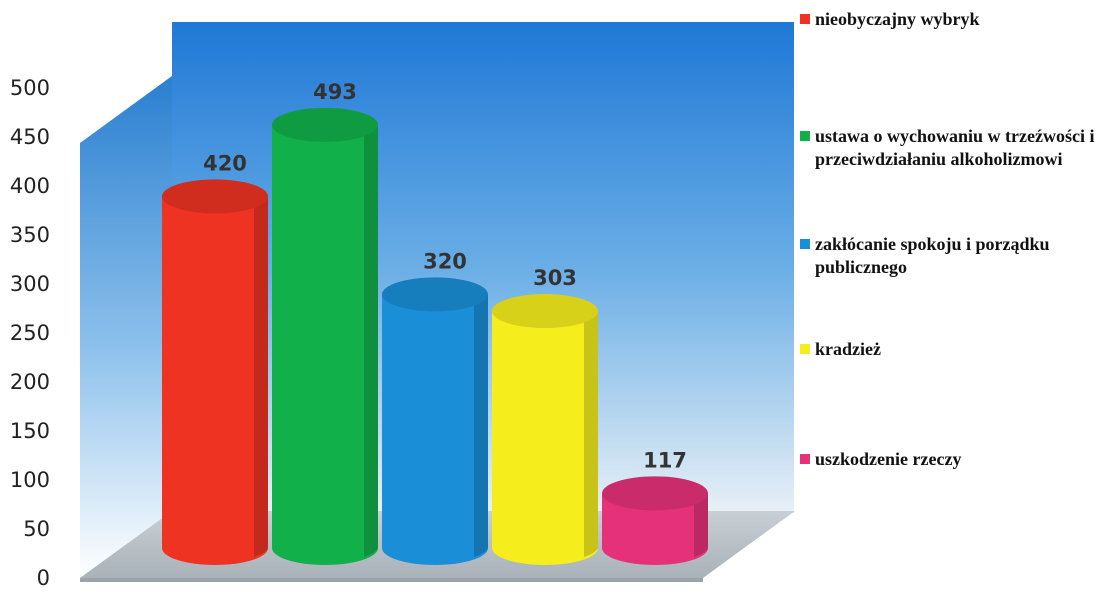  What do you see at coordinates (897, 19) in the screenshot?
I see `legend-label: nieobyczajny wybryk` at bounding box center [897, 19].